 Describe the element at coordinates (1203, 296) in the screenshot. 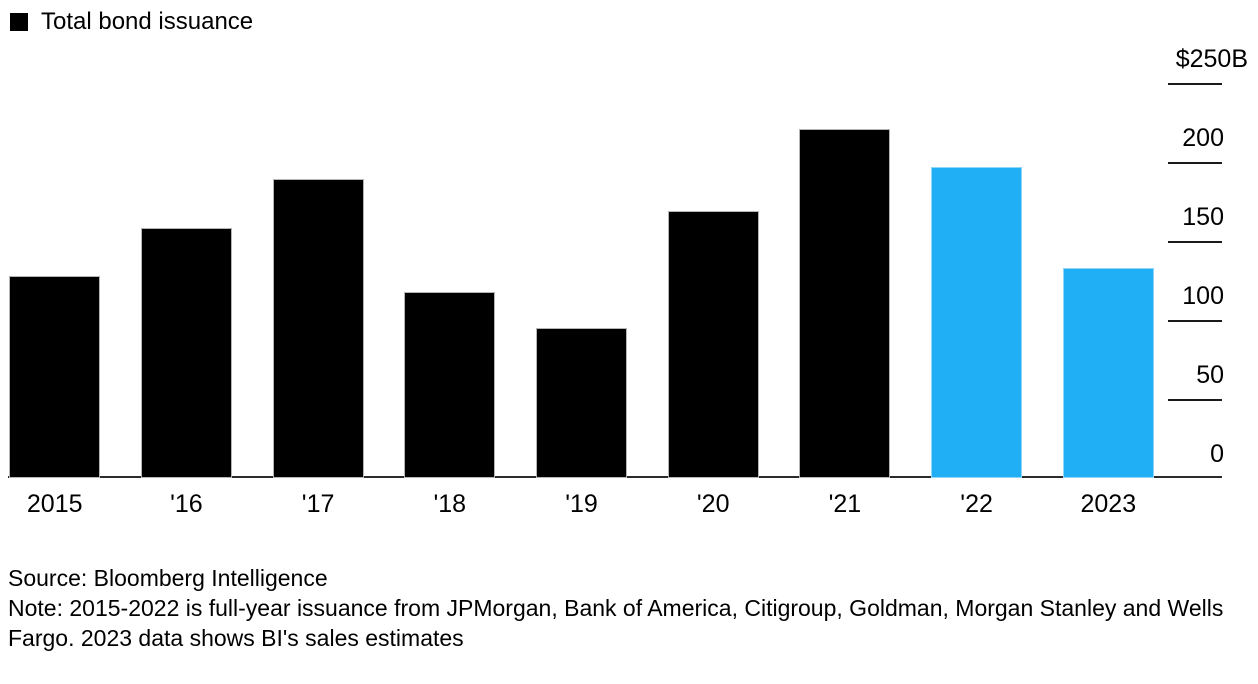

I see `y-axis-label-100: 100` at that location.